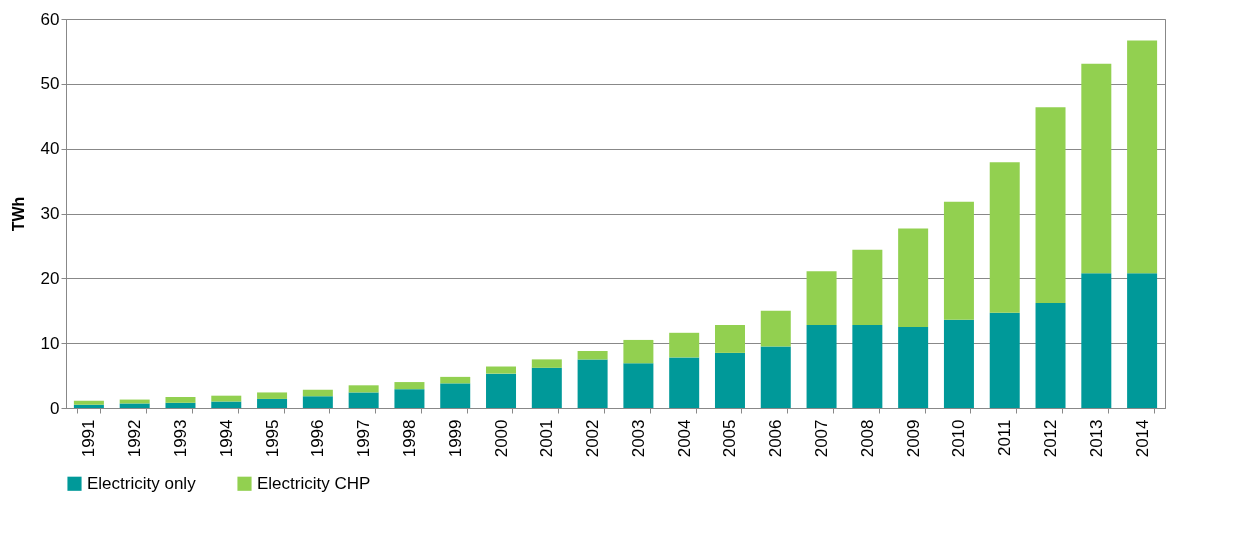 The width and height of the screenshot is (1239, 533). What do you see at coordinates (50, 84) in the screenshot?
I see `y-tick-label: 50` at bounding box center [50, 84].